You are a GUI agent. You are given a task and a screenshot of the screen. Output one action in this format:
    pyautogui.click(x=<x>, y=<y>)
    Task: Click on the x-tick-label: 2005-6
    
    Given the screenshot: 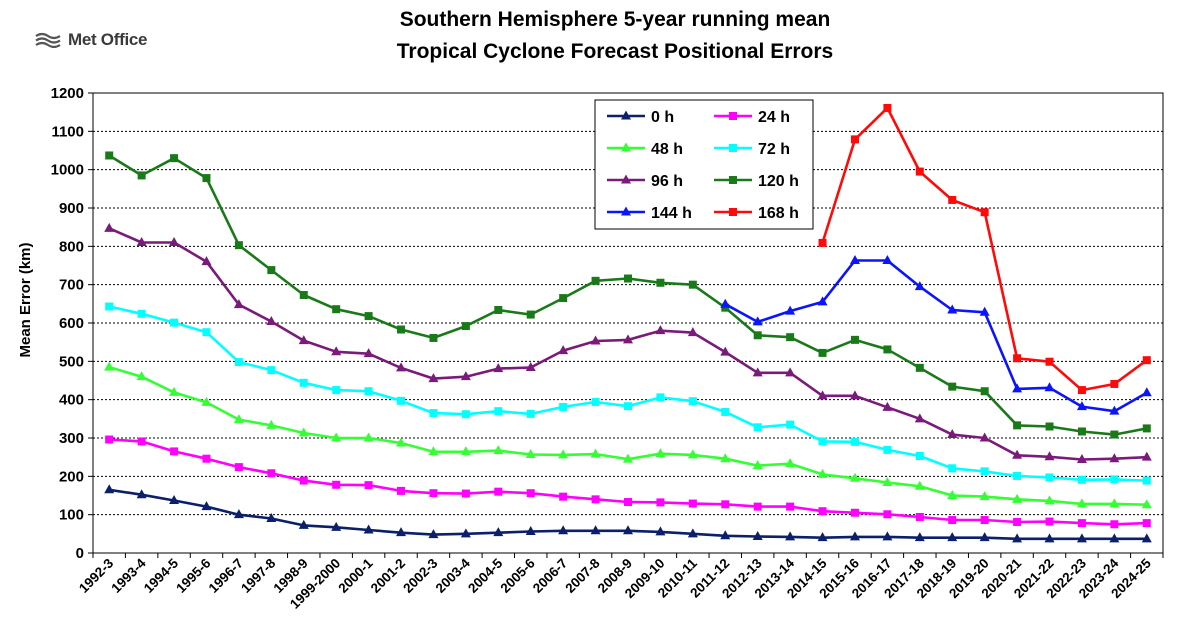 What is the action you would take?
    pyautogui.click(x=518, y=575)
    